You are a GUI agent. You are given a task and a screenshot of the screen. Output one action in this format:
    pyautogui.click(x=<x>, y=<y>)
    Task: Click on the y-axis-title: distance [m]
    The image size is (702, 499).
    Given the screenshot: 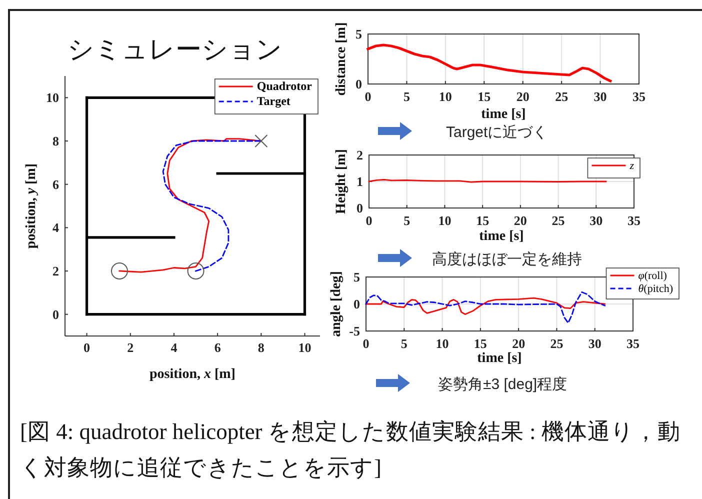 What is the action you would take?
    pyautogui.click(x=341, y=59)
    